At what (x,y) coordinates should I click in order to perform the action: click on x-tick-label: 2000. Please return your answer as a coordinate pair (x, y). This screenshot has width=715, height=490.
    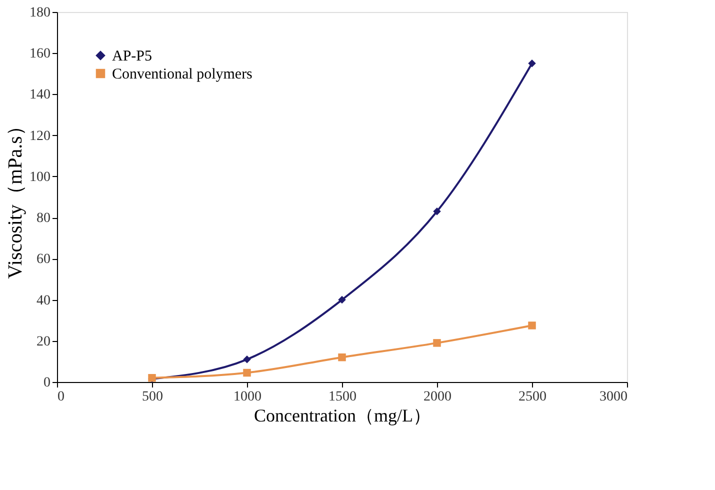
    Looking at the image, I should click on (438, 397).